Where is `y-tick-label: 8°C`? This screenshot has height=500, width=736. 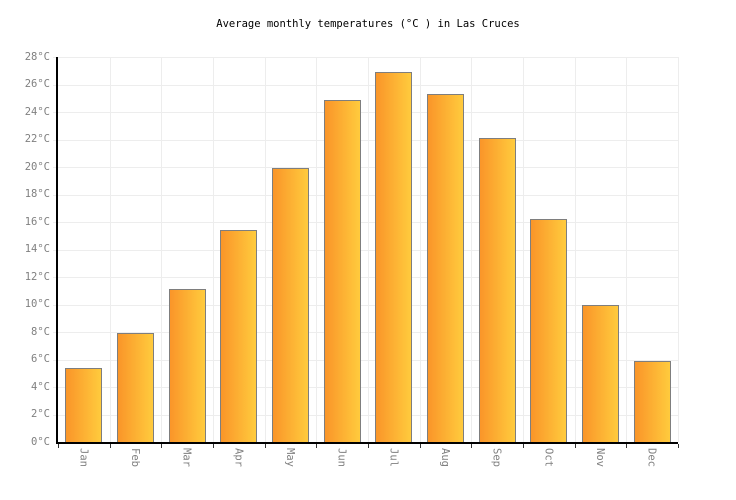 y-tick-label: 8°C is located at coordinates (40, 331).